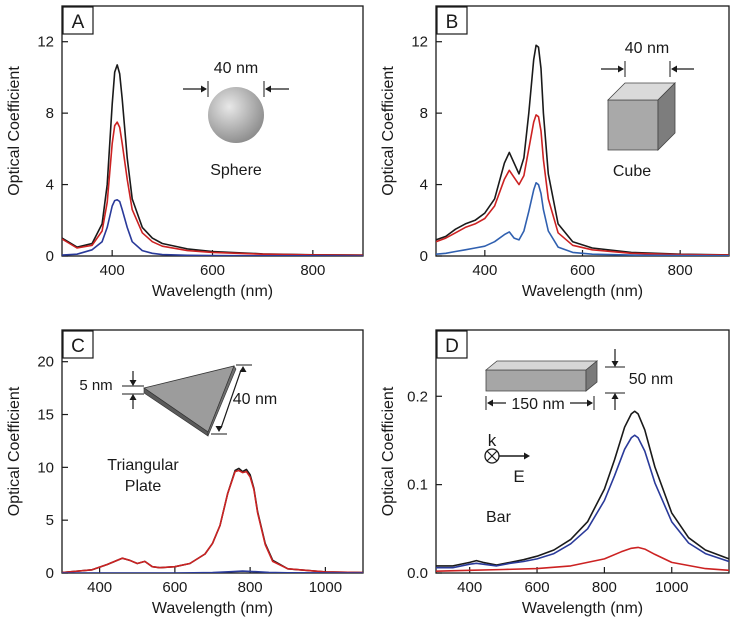  I want to click on panel-letter: D, so click(452, 346).